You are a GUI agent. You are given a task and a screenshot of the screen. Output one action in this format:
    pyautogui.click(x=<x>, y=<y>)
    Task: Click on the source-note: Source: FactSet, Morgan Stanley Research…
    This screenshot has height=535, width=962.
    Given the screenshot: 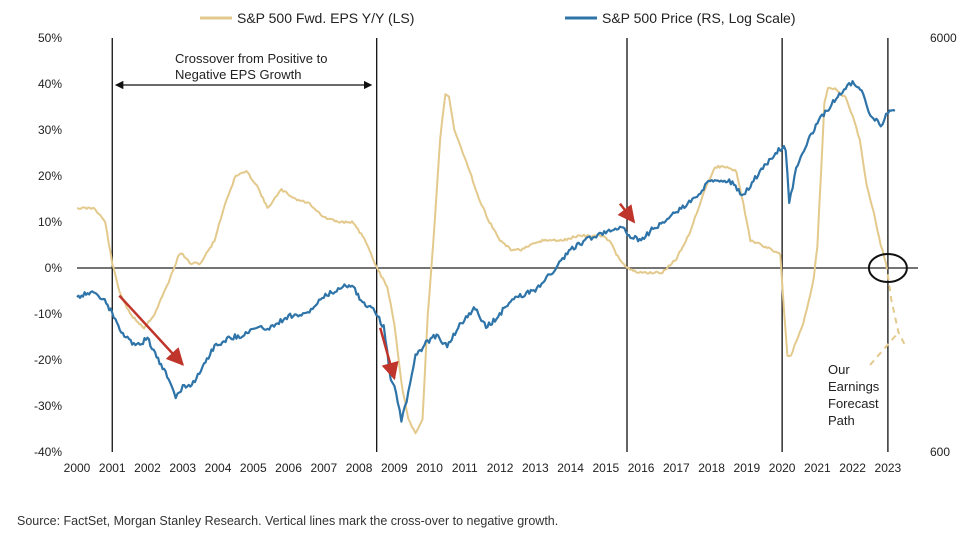 What is the action you would take?
    pyautogui.click(x=288, y=521)
    